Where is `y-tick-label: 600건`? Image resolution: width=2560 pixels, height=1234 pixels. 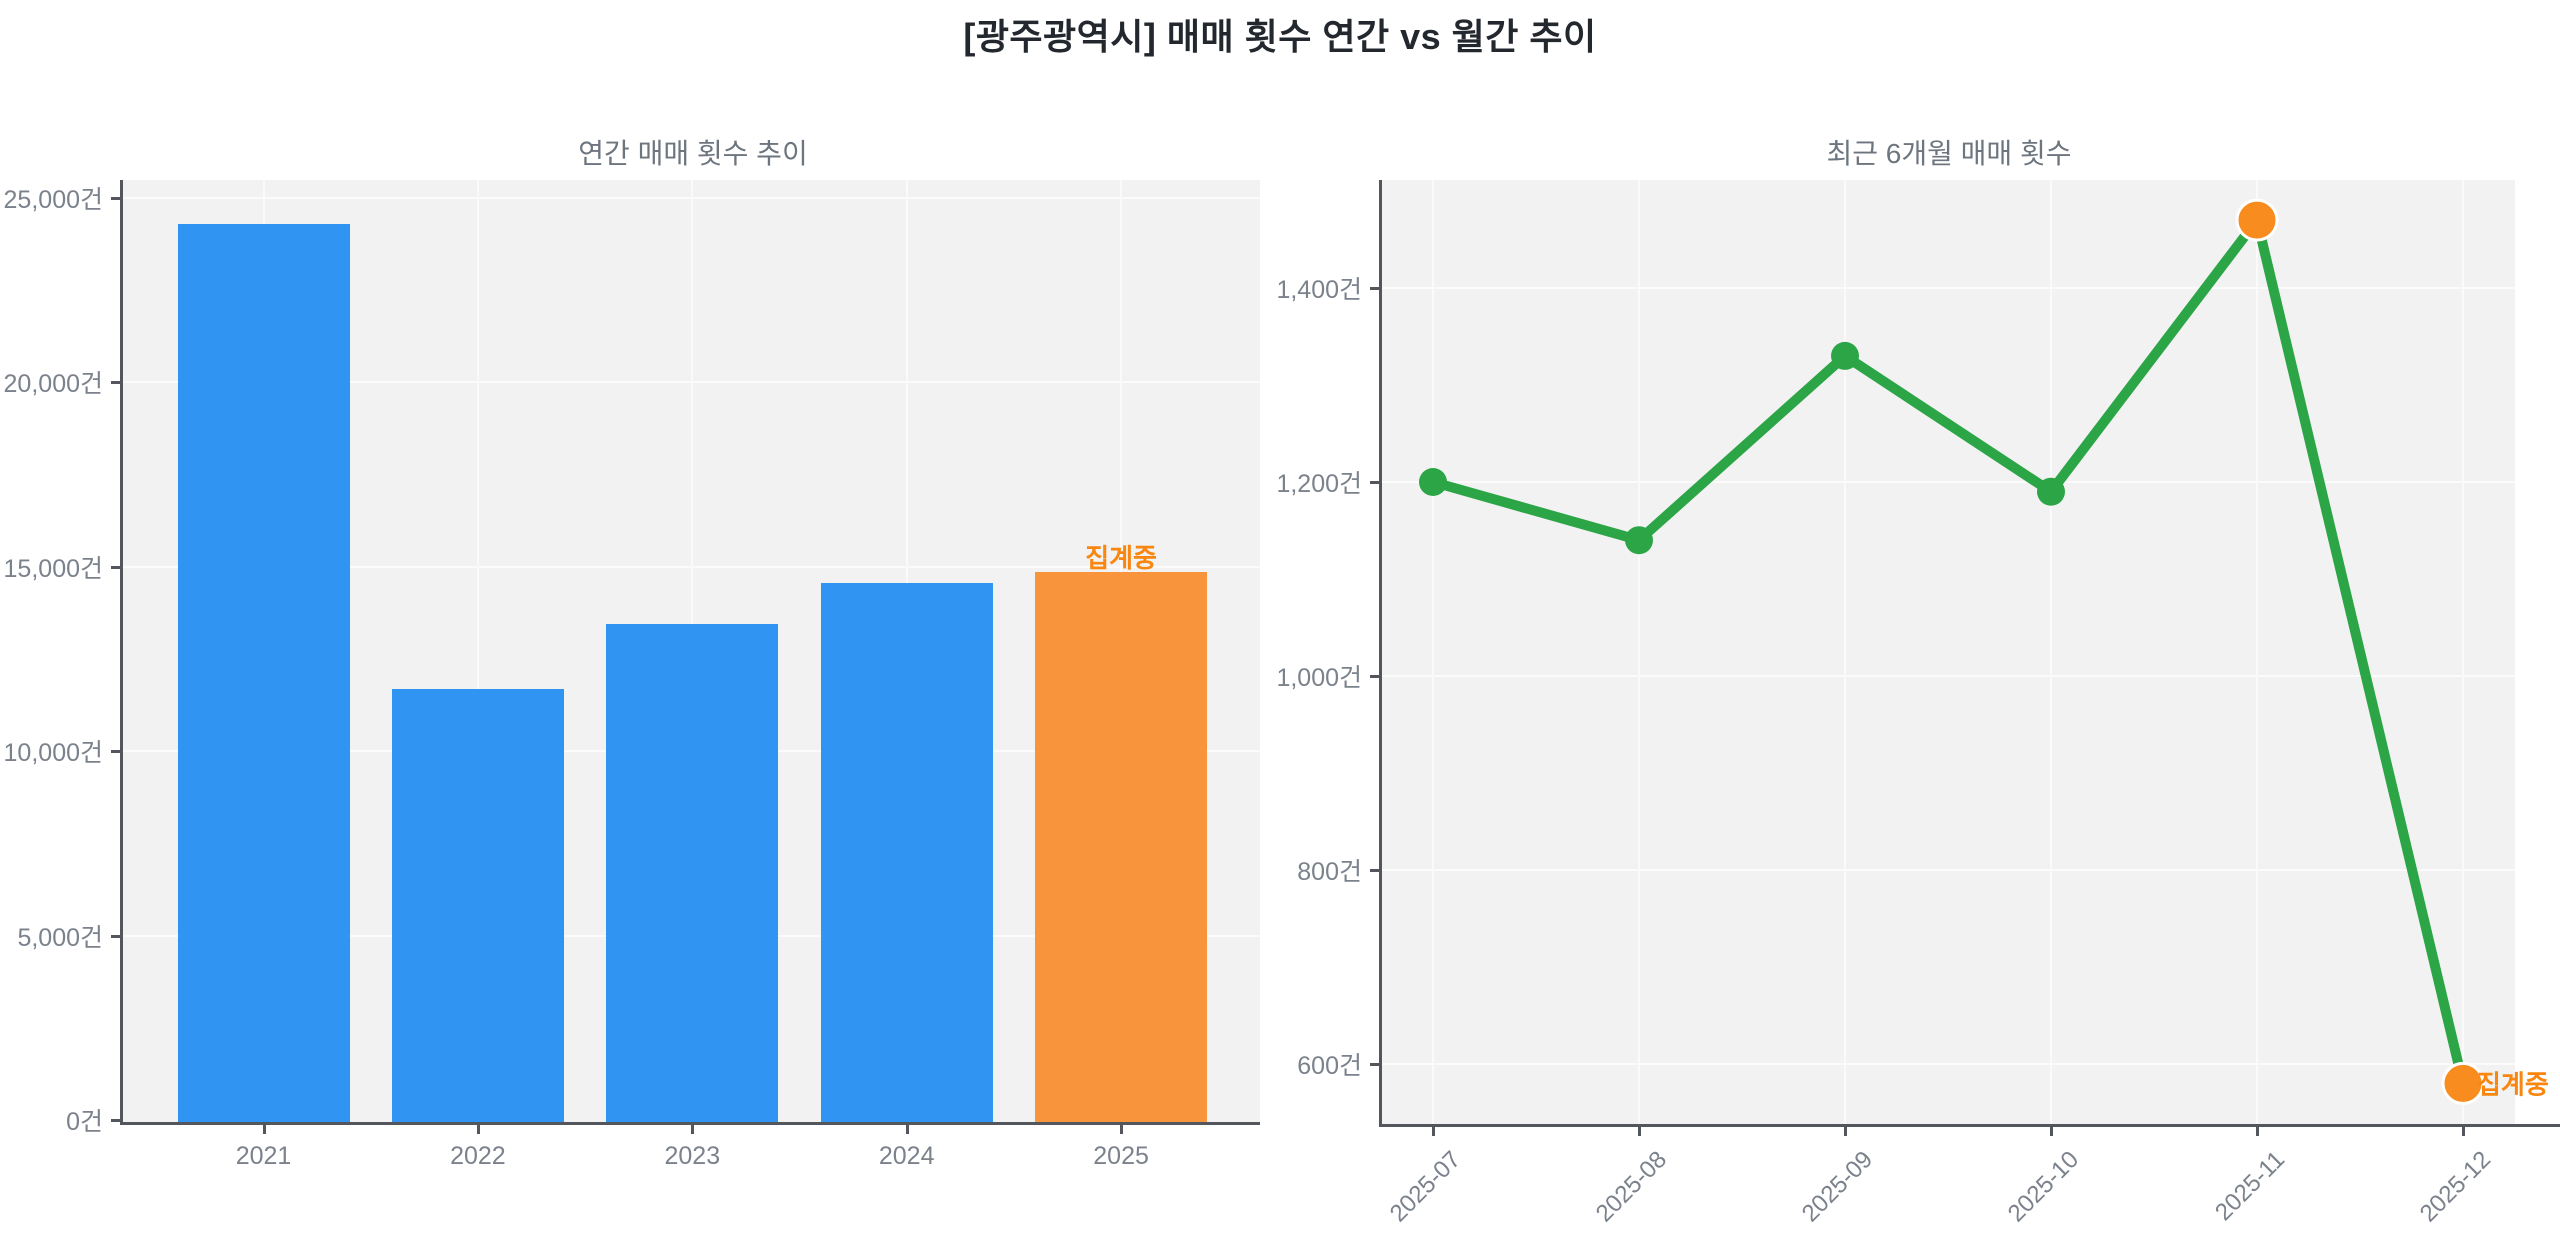
y-tick-label: 600건 is located at coordinates (1329, 1066).